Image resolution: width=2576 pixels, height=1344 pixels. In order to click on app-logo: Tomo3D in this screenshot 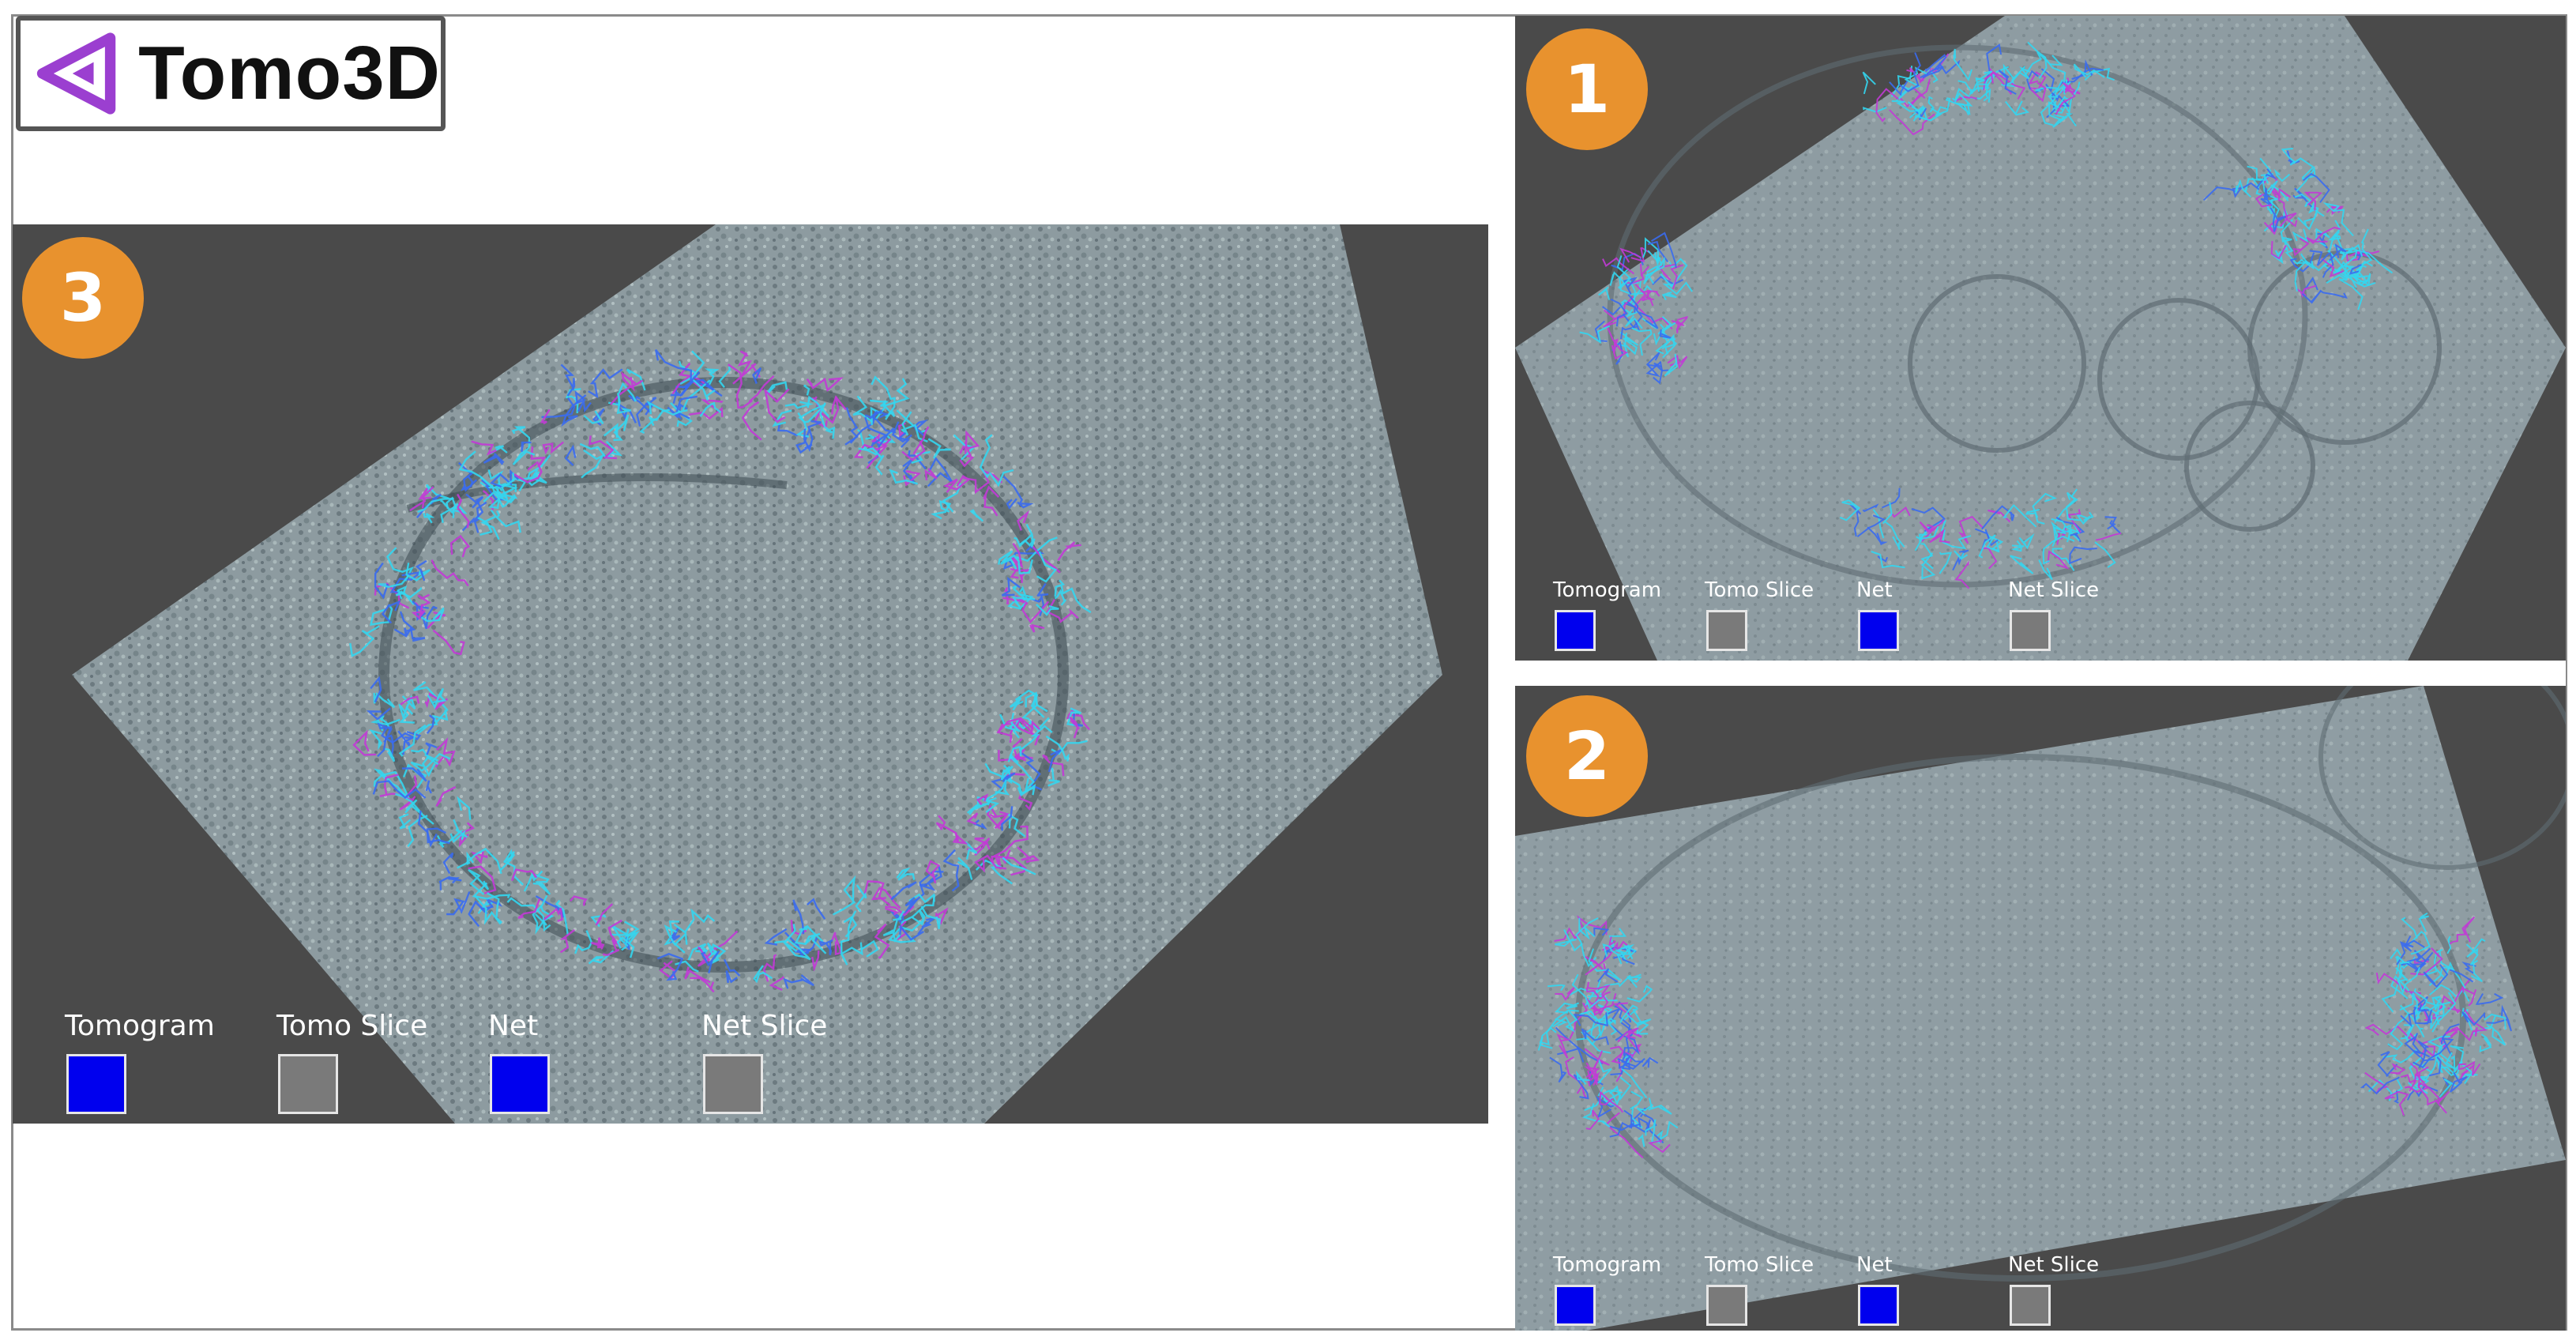, I will do `click(231, 73)`.